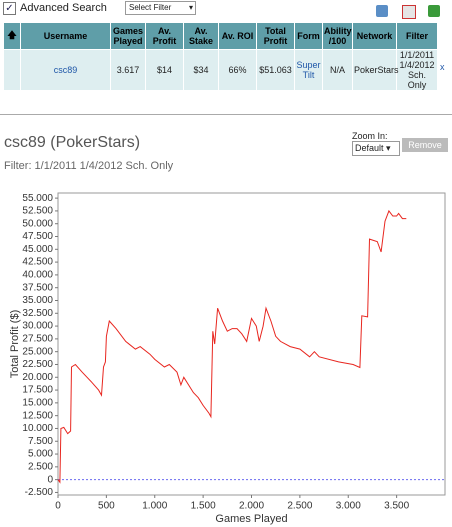  What do you see at coordinates (442, 67) in the screenshot?
I see `remove-row: x` at bounding box center [442, 67].